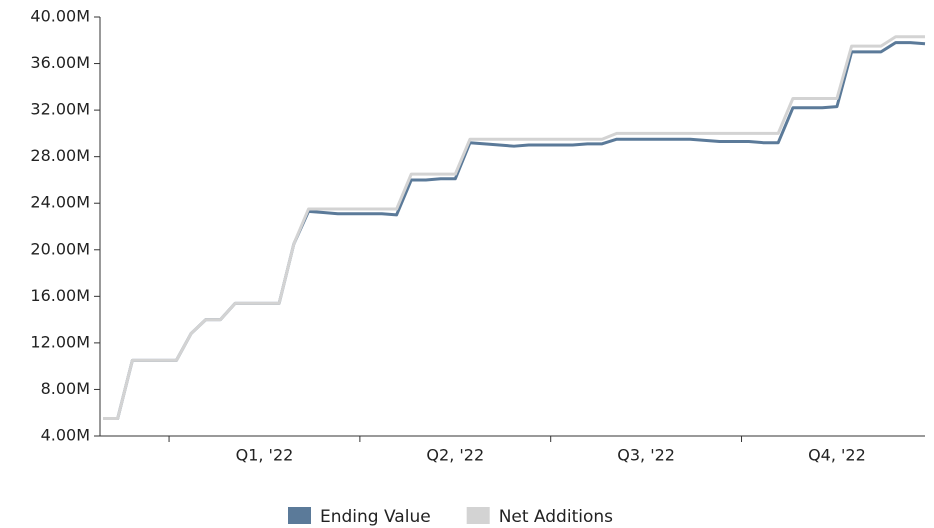  Describe the element at coordinates (60, 109) in the screenshot. I see `y-tick-label: 32.00M` at that location.